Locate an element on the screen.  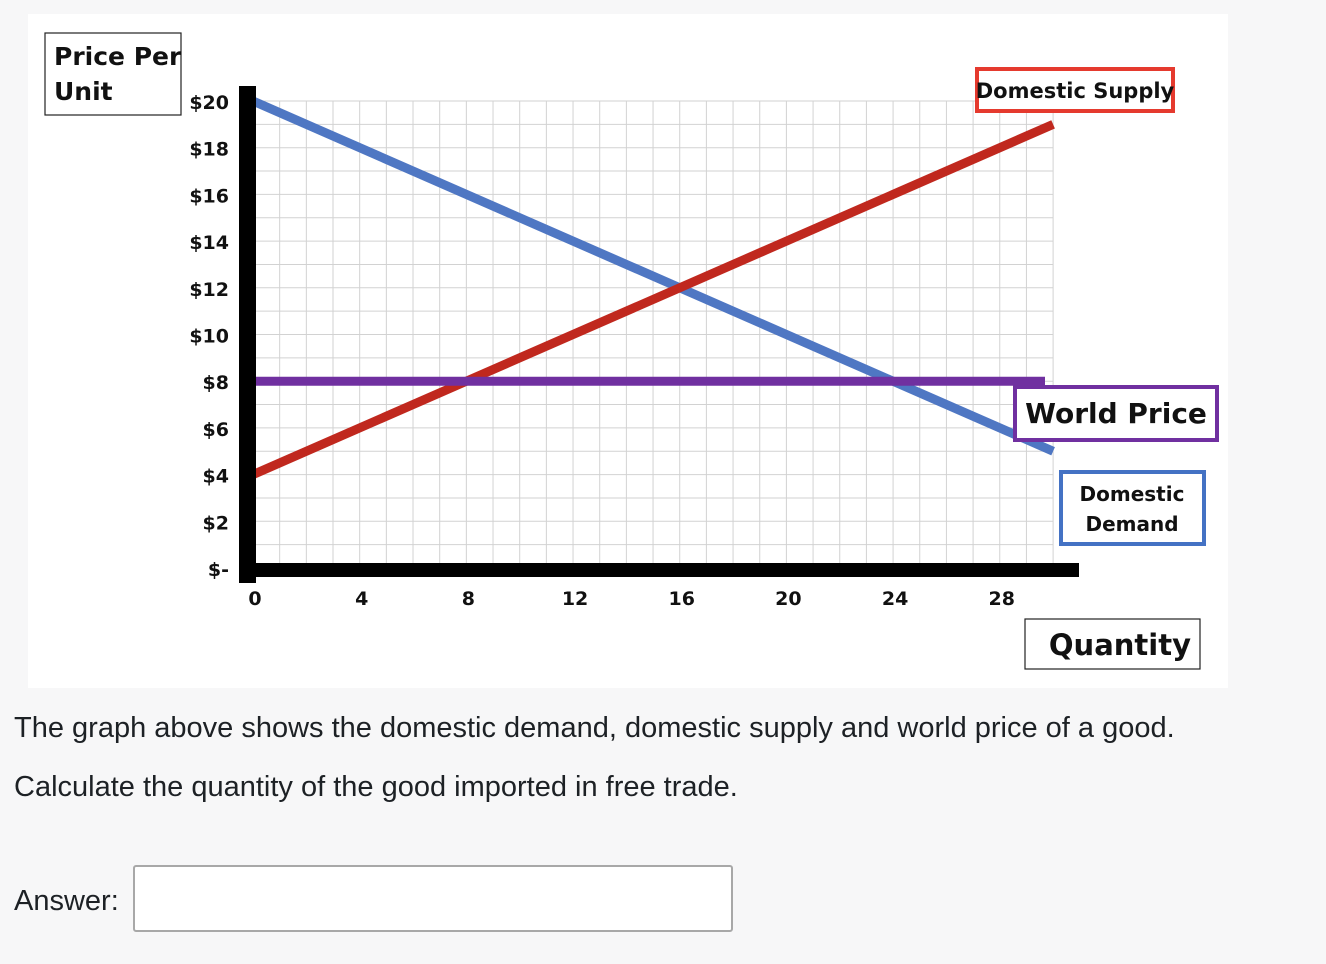
x-tick-label: 24 is located at coordinates (895, 599).